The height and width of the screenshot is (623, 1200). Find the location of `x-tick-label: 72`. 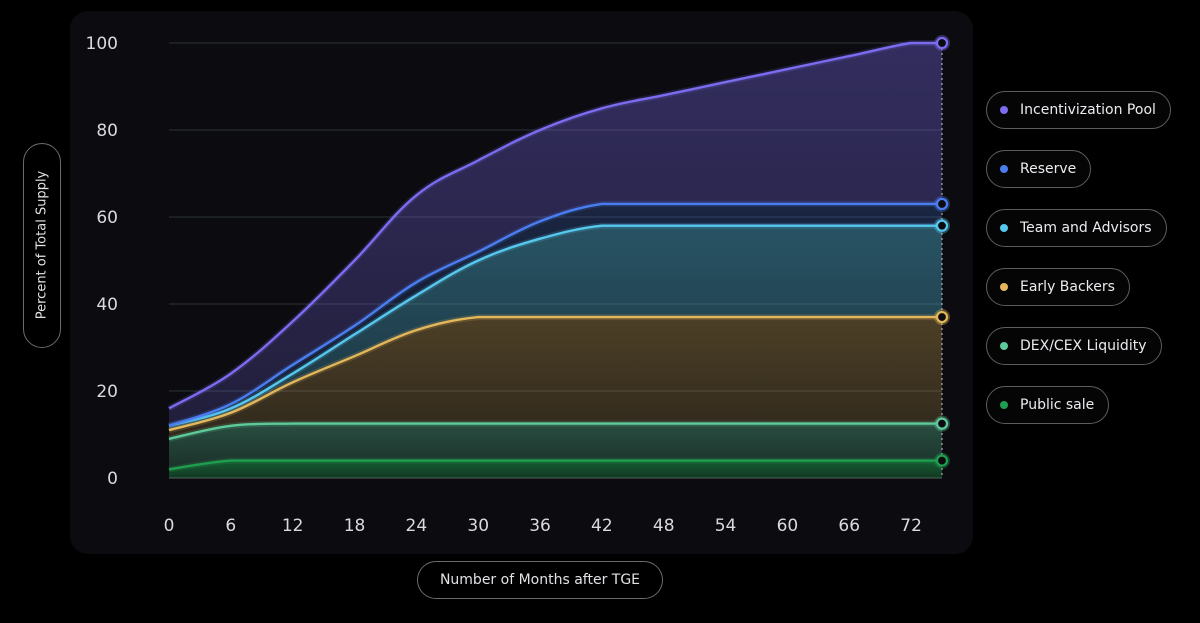

x-tick-label: 72 is located at coordinates (911, 526).